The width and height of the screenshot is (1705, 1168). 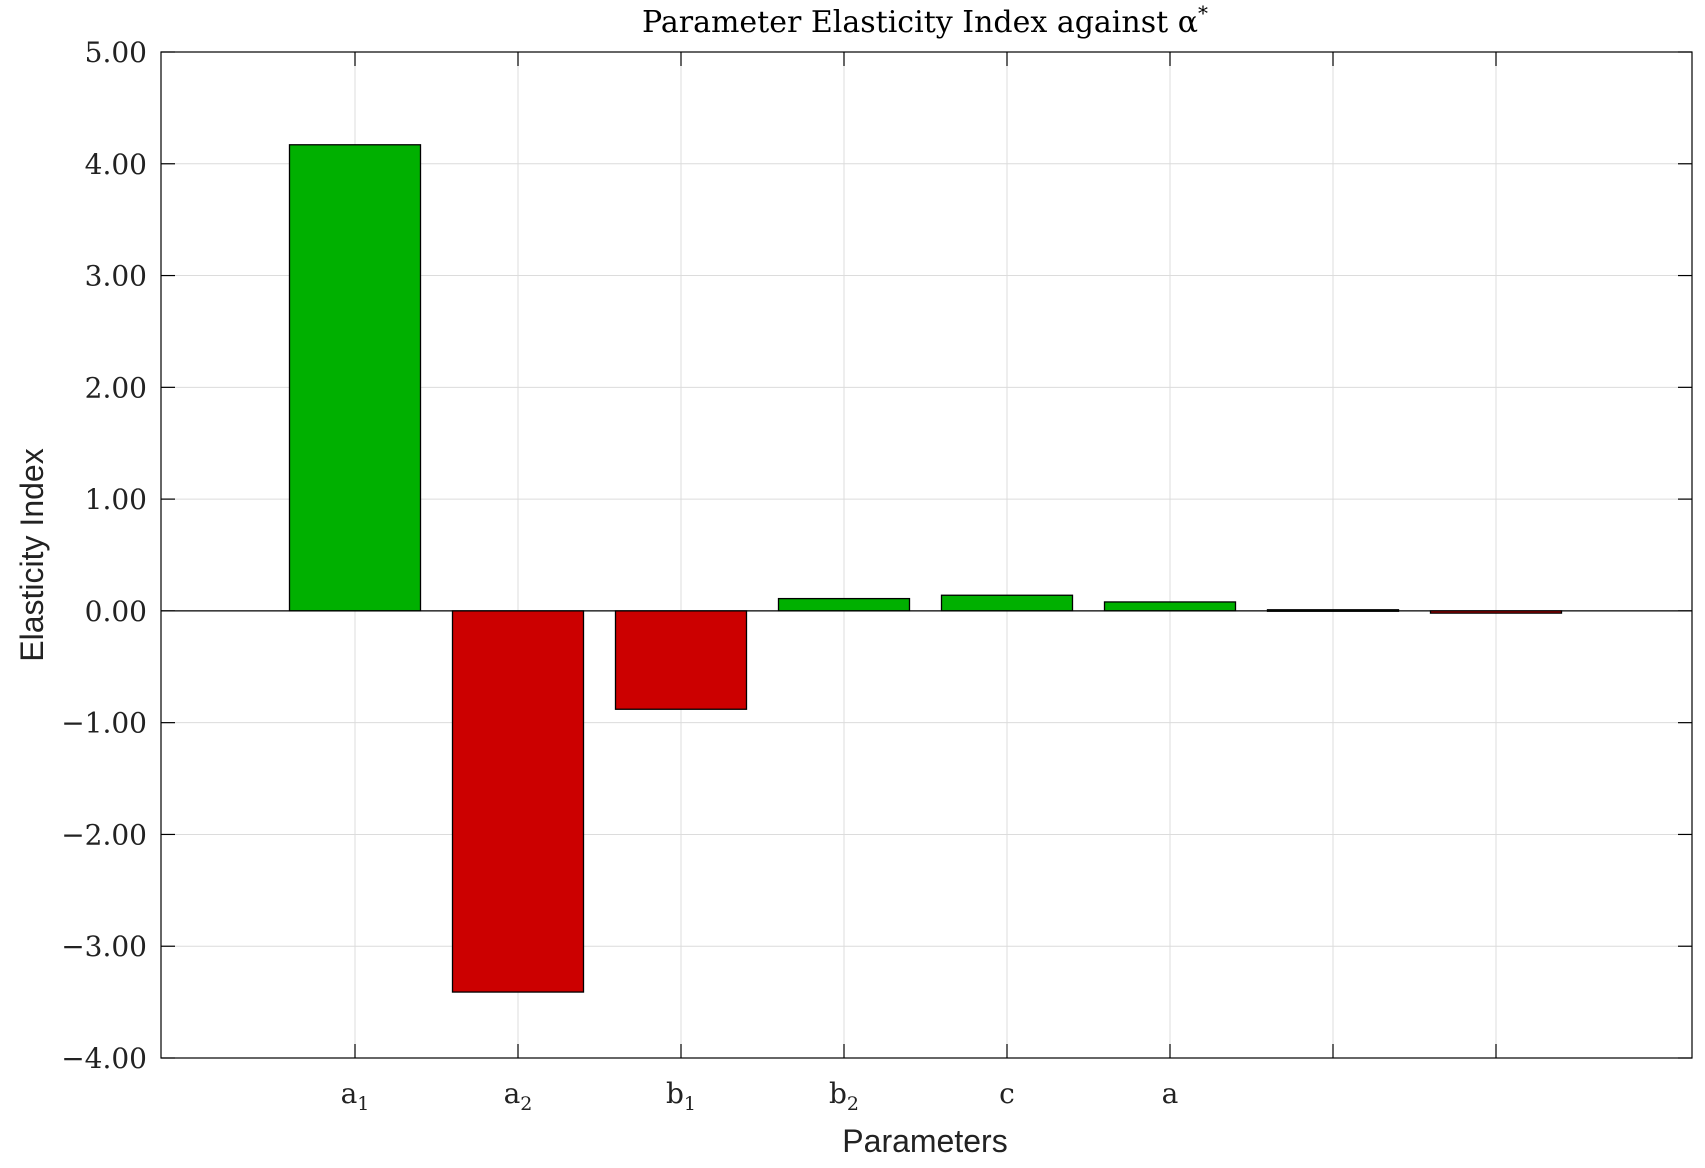 I want to click on x-tick-label: a1, so click(x=355, y=1096).